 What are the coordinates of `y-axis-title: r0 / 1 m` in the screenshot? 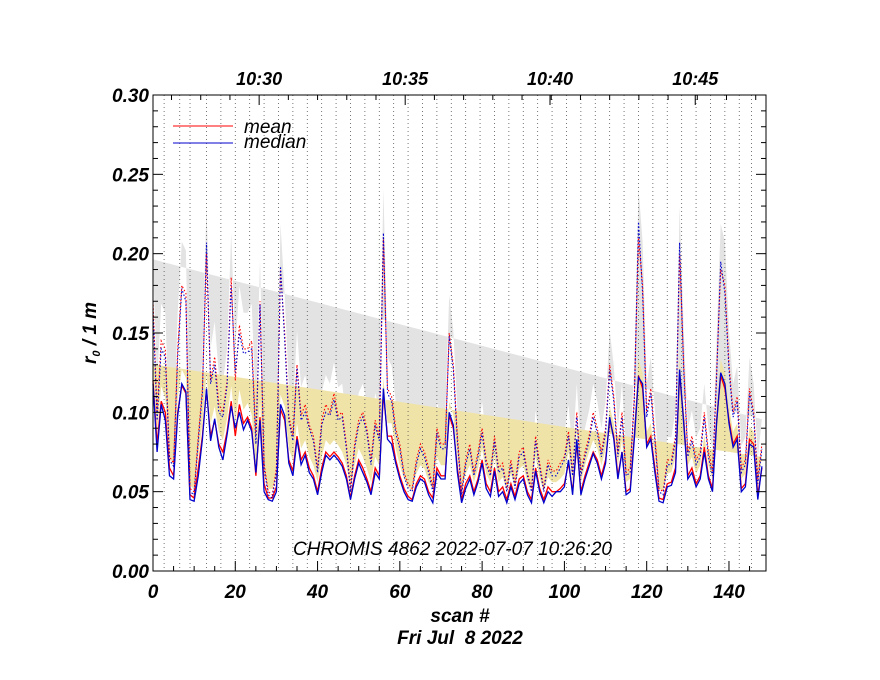 It's located at (91, 333).